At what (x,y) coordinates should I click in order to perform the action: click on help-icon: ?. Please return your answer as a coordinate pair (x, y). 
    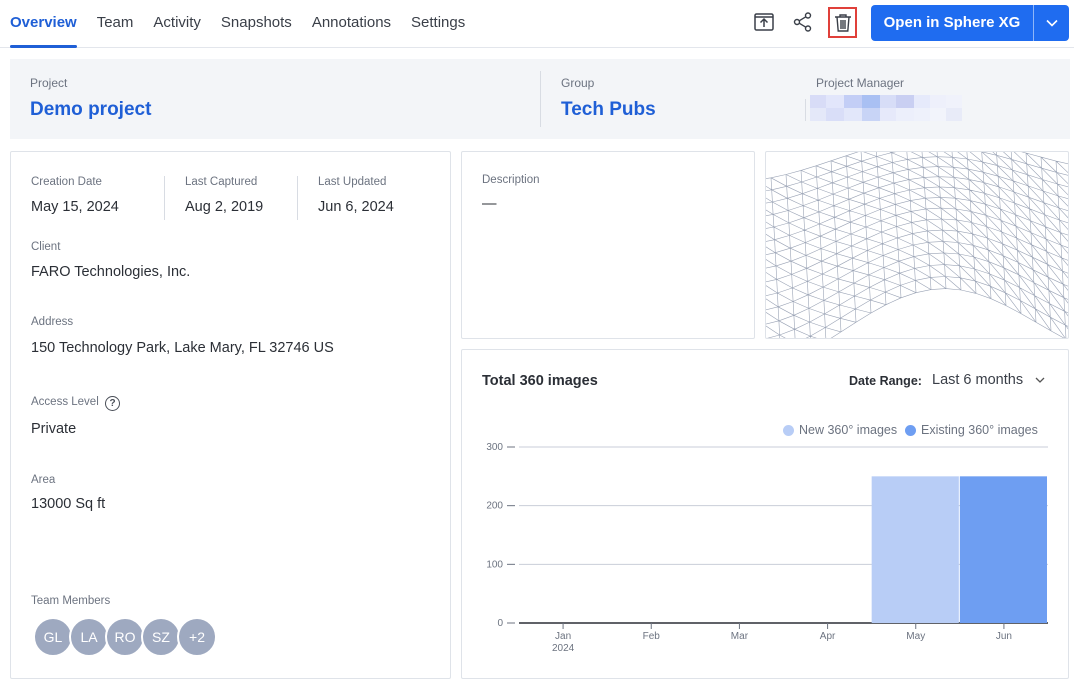
    Looking at the image, I should click on (112, 403).